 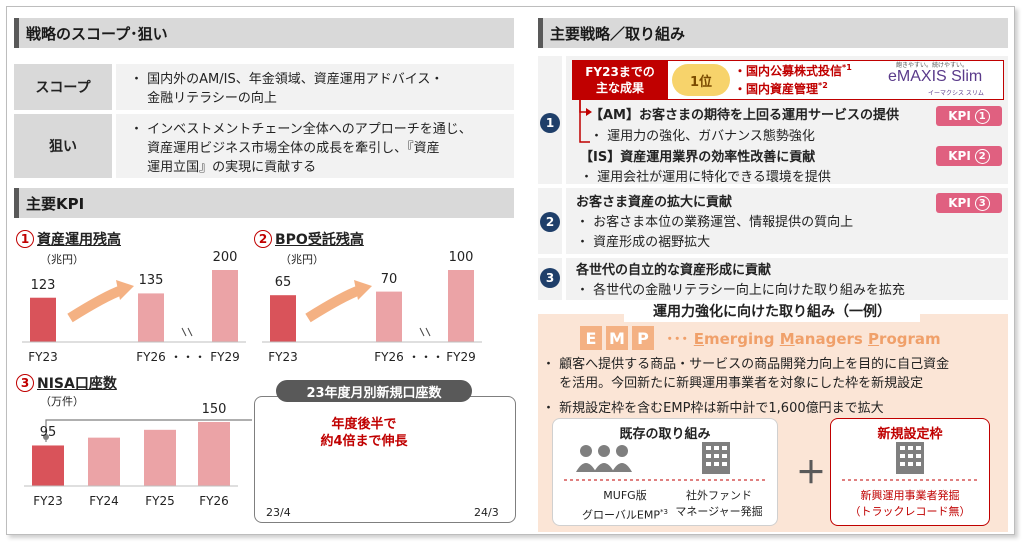 What do you see at coordinates (910, 434) in the screenshot?
I see `new-title: 新規設定枠` at bounding box center [910, 434].